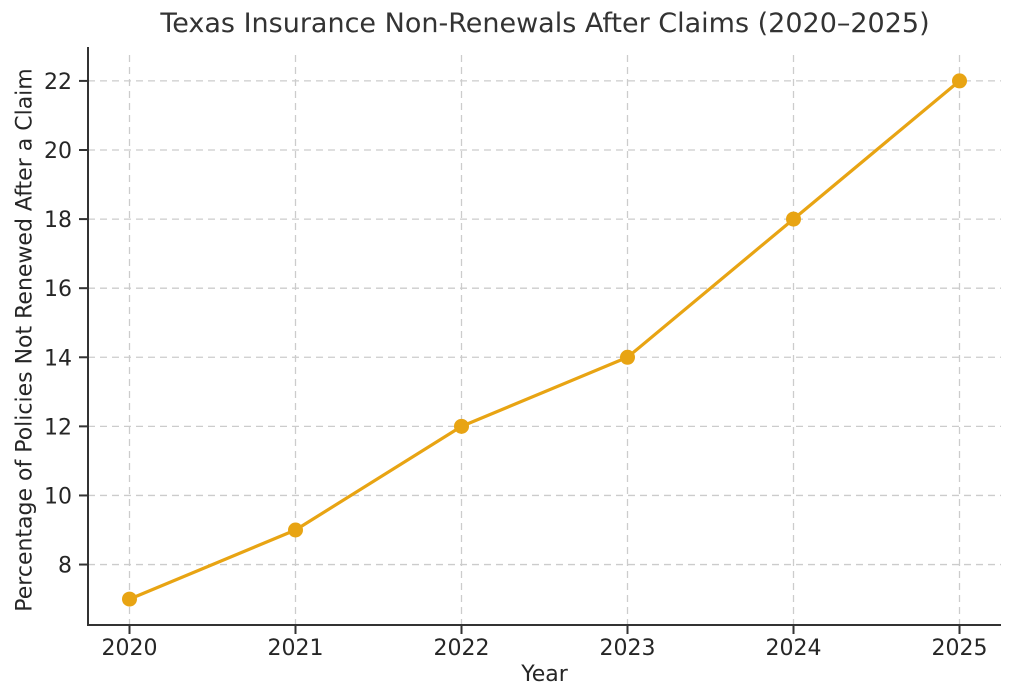 The height and width of the screenshot is (698, 1024). What do you see at coordinates (462, 648) in the screenshot?
I see `x-tick-label: 2022` at bounding box center [462, 648].